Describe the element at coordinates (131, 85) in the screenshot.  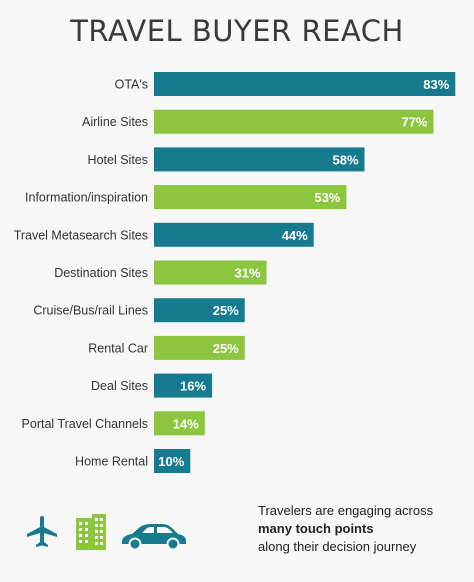
I see `category-label: OTA's` at that location.